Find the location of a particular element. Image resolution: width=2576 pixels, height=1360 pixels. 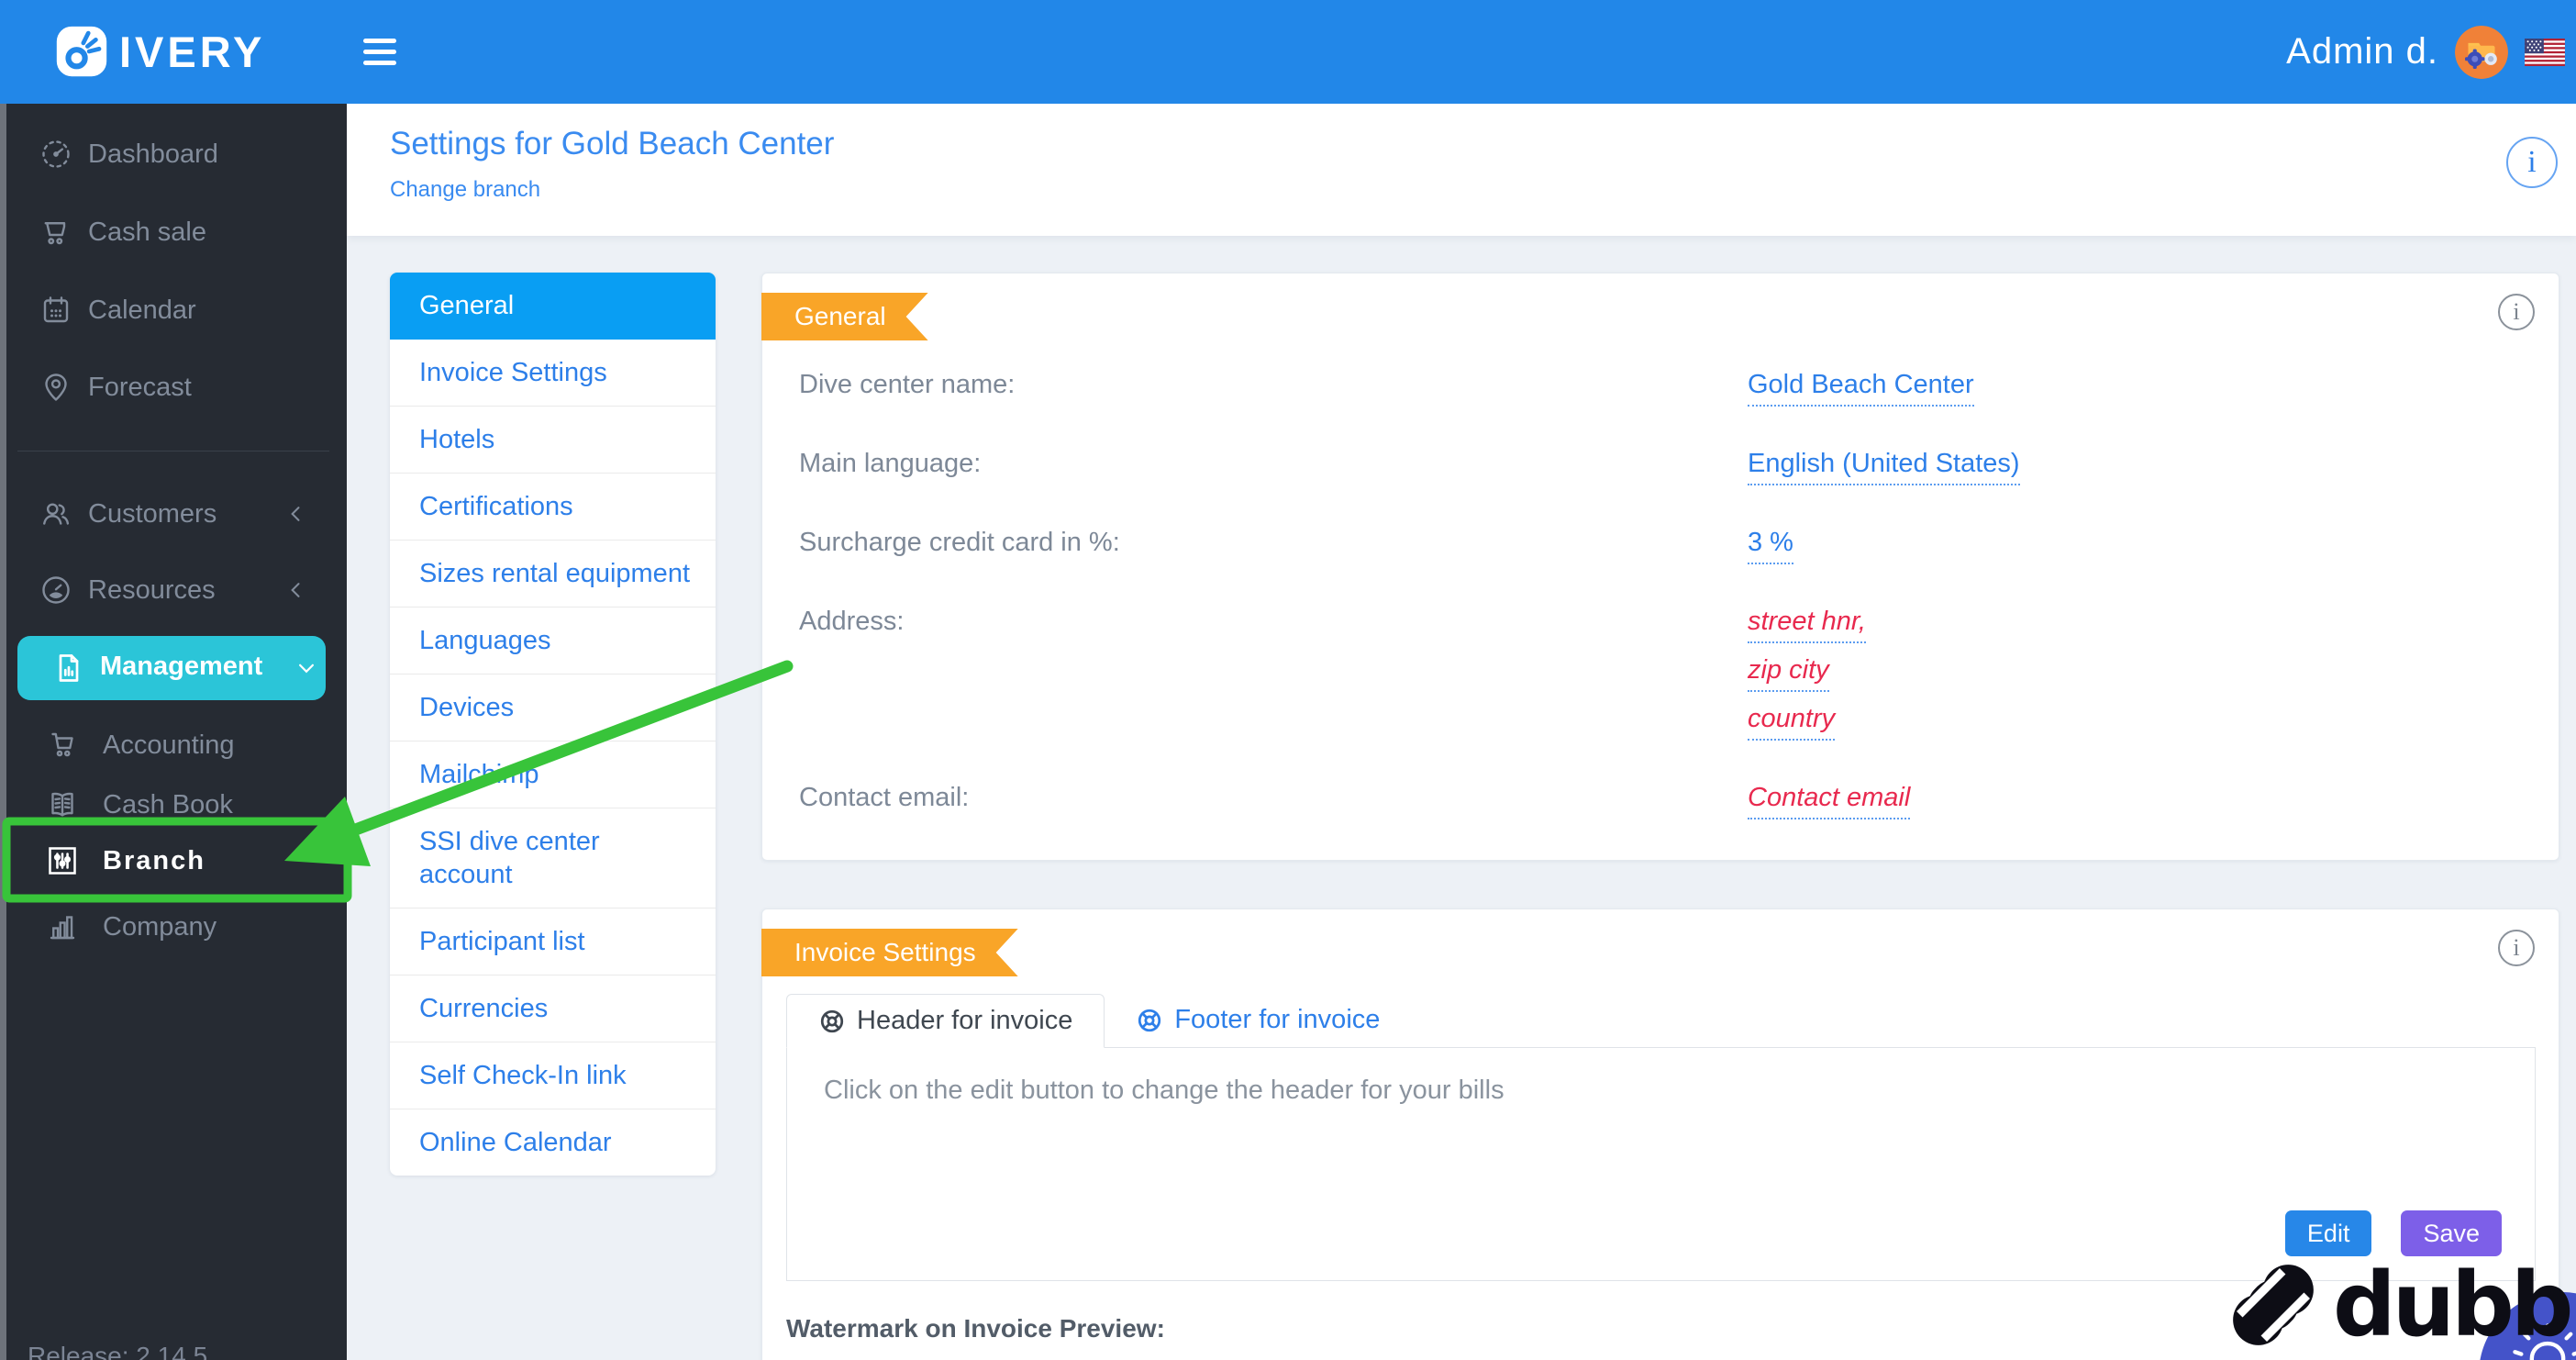

page-title: Settings for Gold Beach Center is located at coordinates (612, 144).